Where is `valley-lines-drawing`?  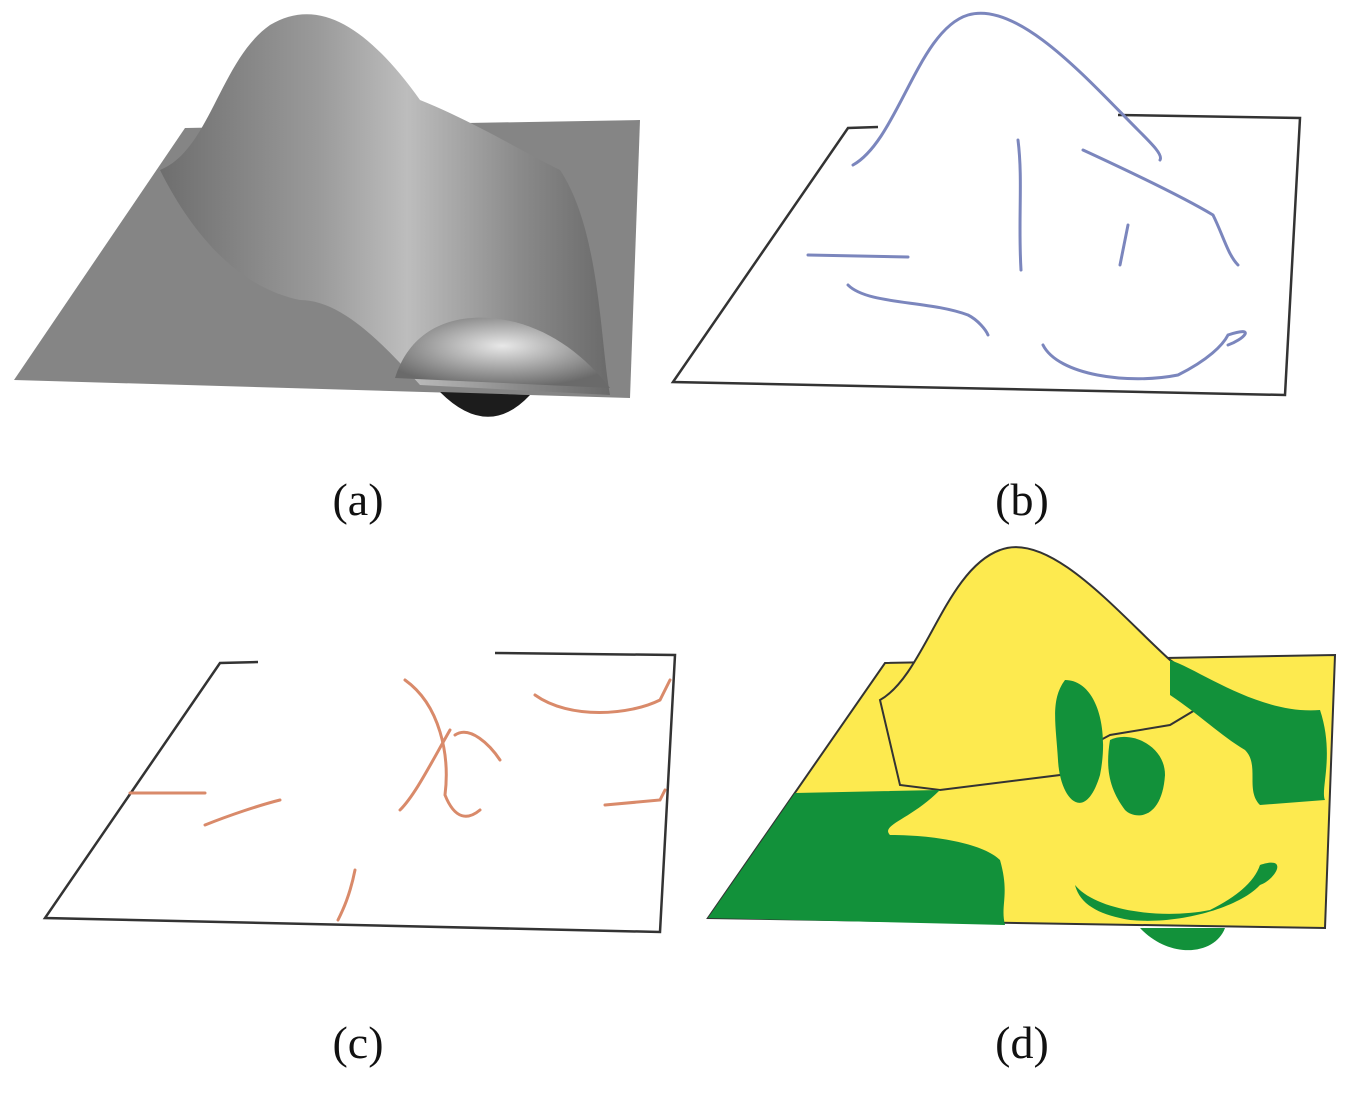 valley-lines-drawing is located at coordinates (359, 792).